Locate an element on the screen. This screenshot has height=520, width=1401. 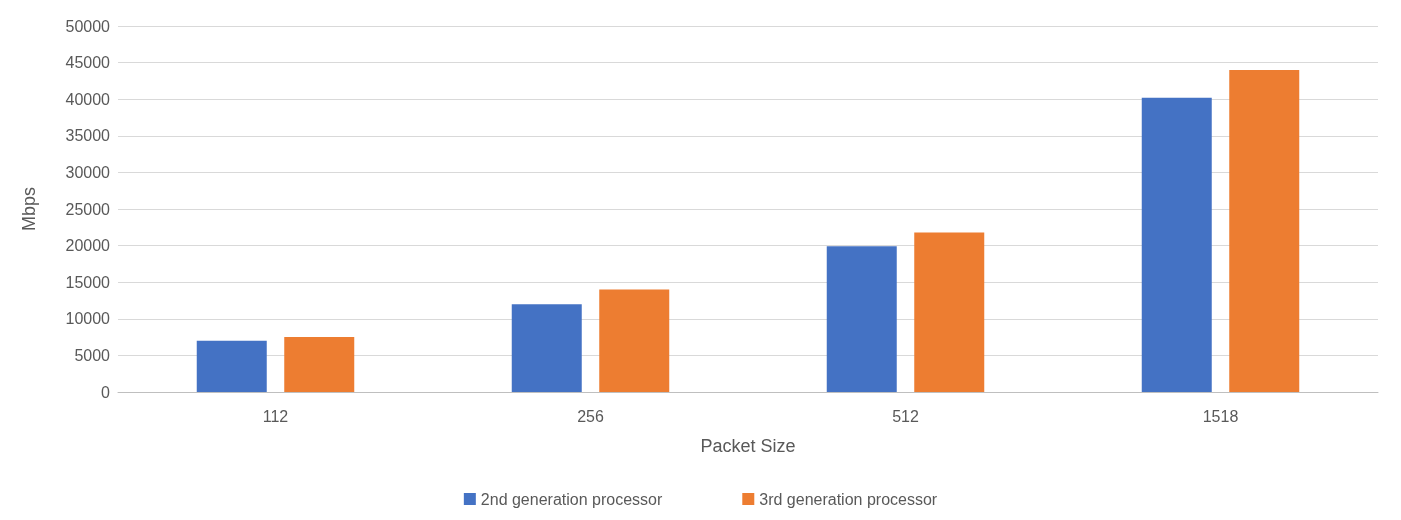
y-axis-title: Mbps is located at coordinates (29, 209).